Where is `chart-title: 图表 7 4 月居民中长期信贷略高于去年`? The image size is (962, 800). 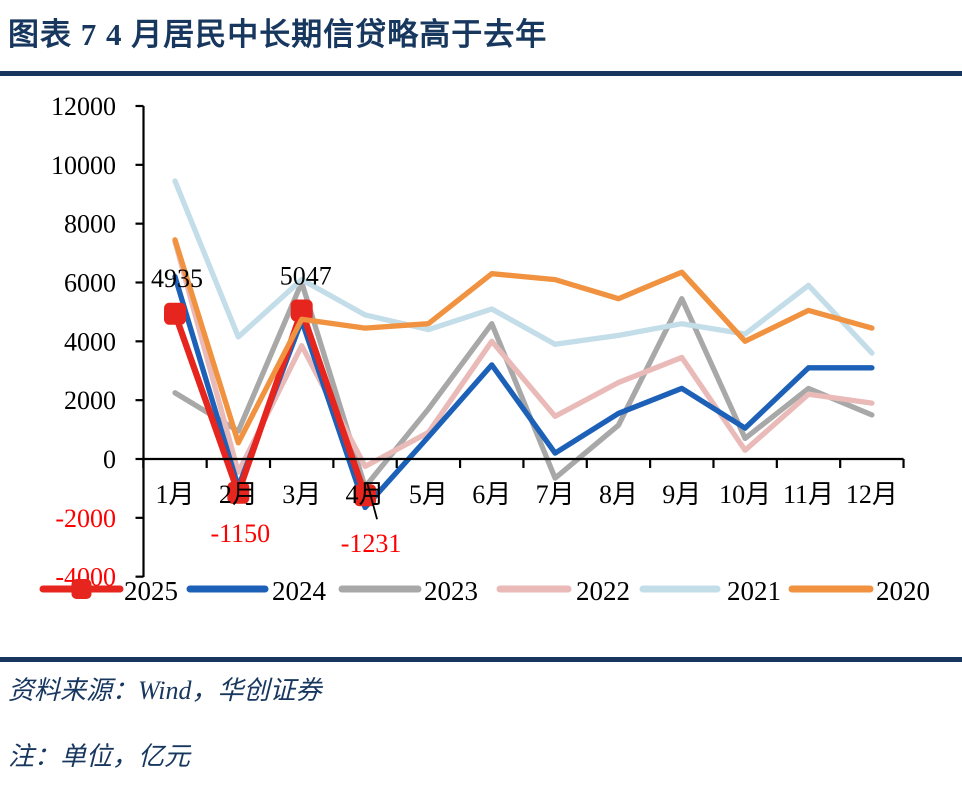 chart-title: 图表 7 4 月居民中长期信贷略高于去年 is located at coordinates (278, 34).